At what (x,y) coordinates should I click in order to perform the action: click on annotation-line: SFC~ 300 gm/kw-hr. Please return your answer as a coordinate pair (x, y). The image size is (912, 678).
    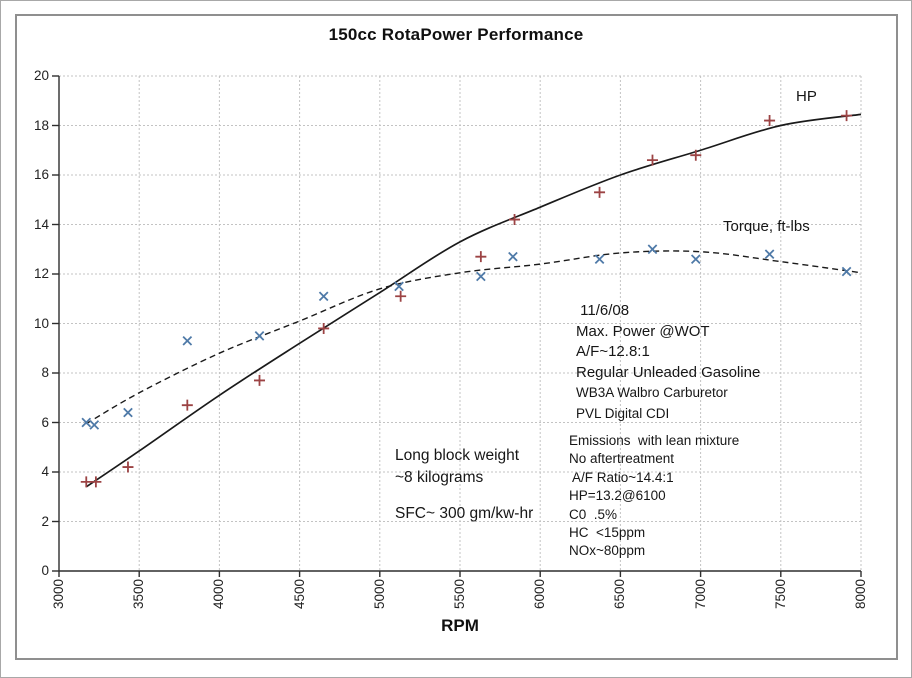
    Looking at the image, I should click on (464, 513).